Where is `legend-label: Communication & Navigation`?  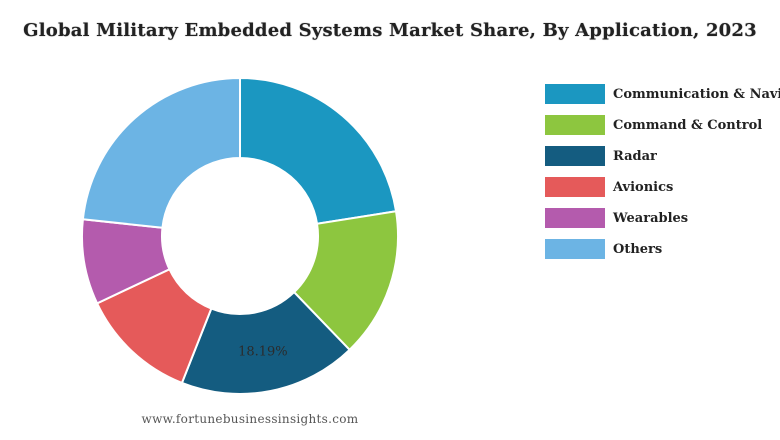 legend-label: Communication & Navigation is located at coordinates (696, 94).